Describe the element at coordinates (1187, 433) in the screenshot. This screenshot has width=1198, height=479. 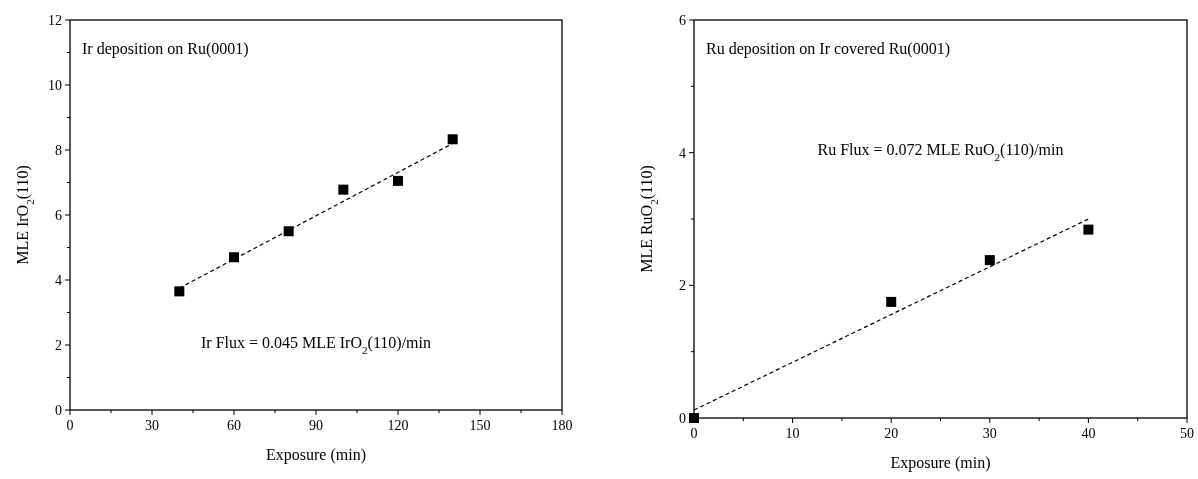
I see `x-tick-label: 50` at that location.